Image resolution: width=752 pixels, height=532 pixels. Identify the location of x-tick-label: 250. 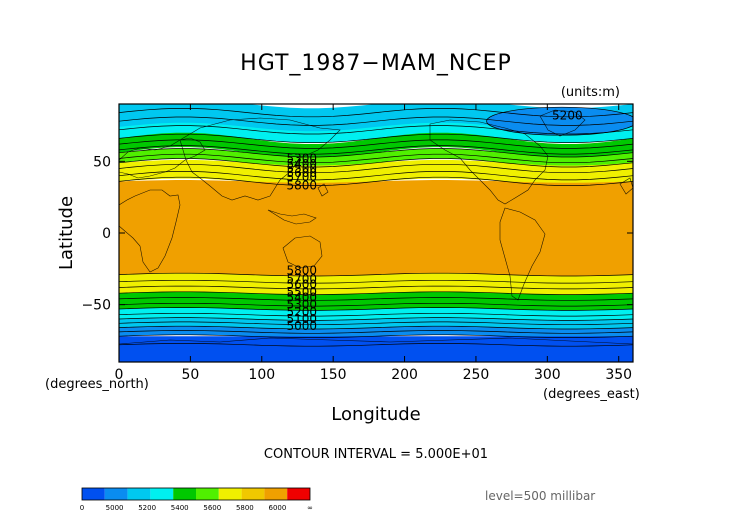
(476, 375).